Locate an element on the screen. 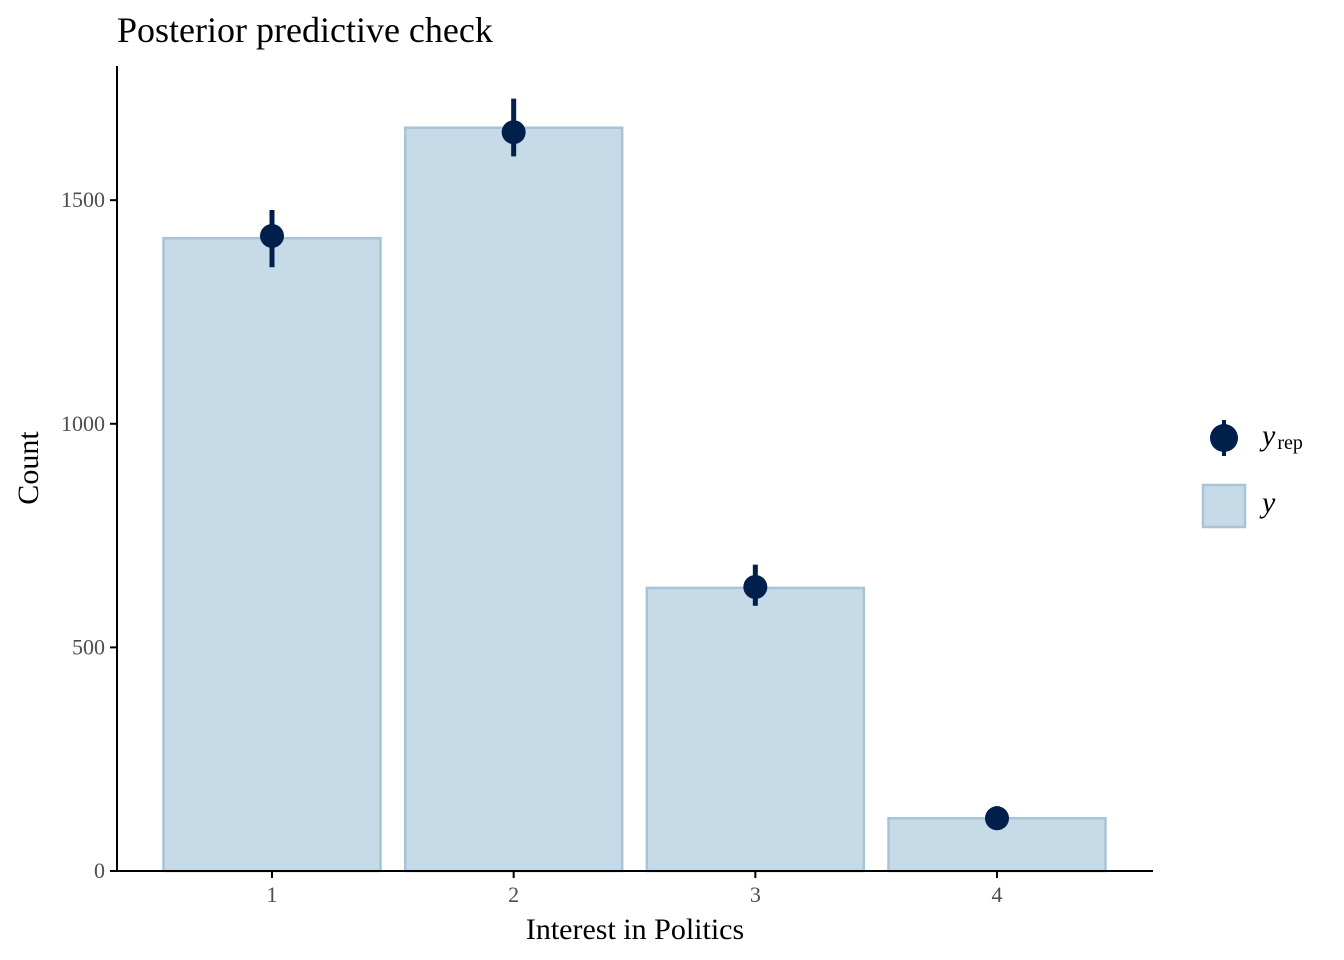 The image size is (1344, 960). x-tick-label-3: 3 is located at coordinates (755, 894).